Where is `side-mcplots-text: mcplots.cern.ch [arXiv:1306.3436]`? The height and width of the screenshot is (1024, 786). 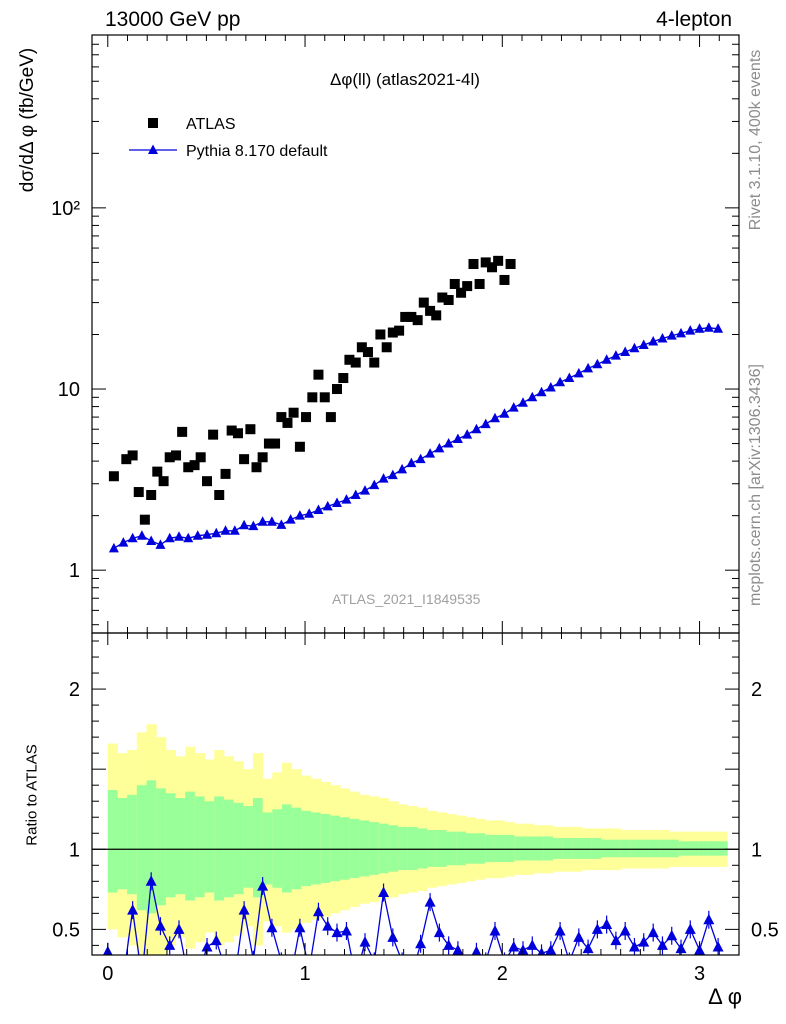 side-mcplots-text: mcplots.cern.ch [arXiv:1306.3436] is located at coordinates (755, 485).